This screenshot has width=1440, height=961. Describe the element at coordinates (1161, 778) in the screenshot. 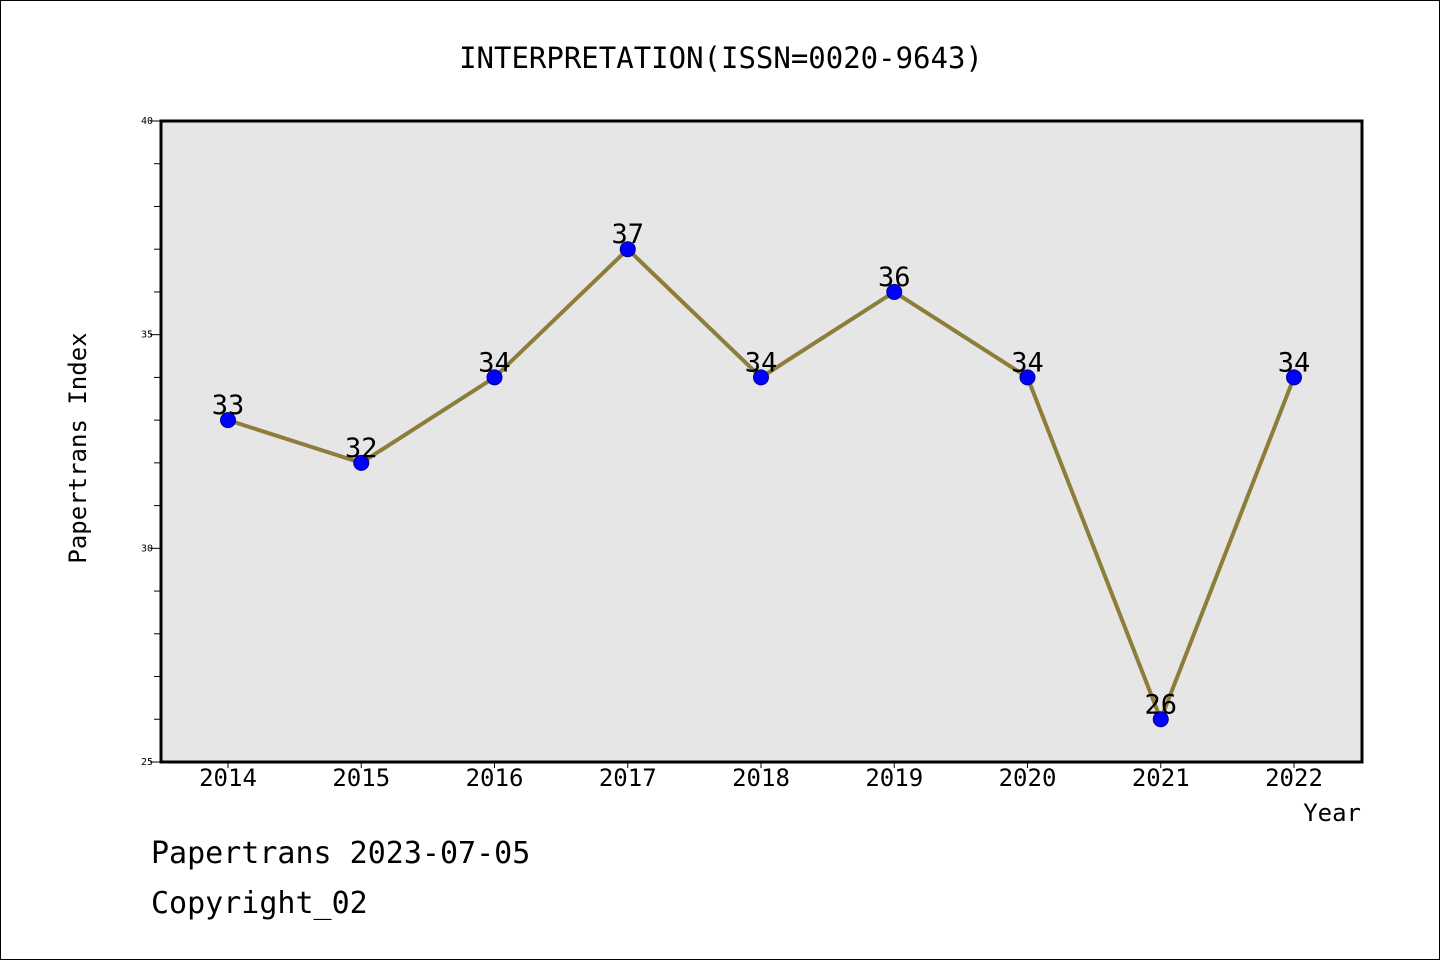

I see `x-tick-label: 2021` at that location.